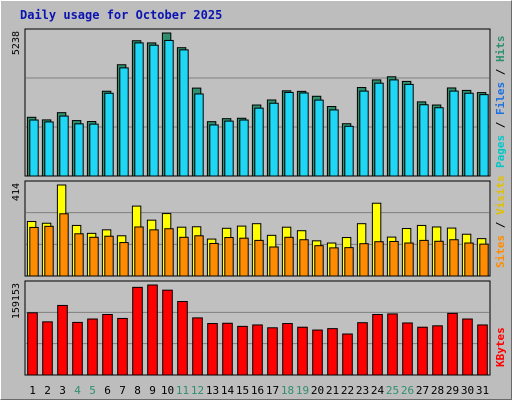 This screenshot has width=512, height=400. What do you see at coordinates (500, 347) in the screenshot?
I see `legend-kbytes: KBytes` at bounding box center [500, 347].